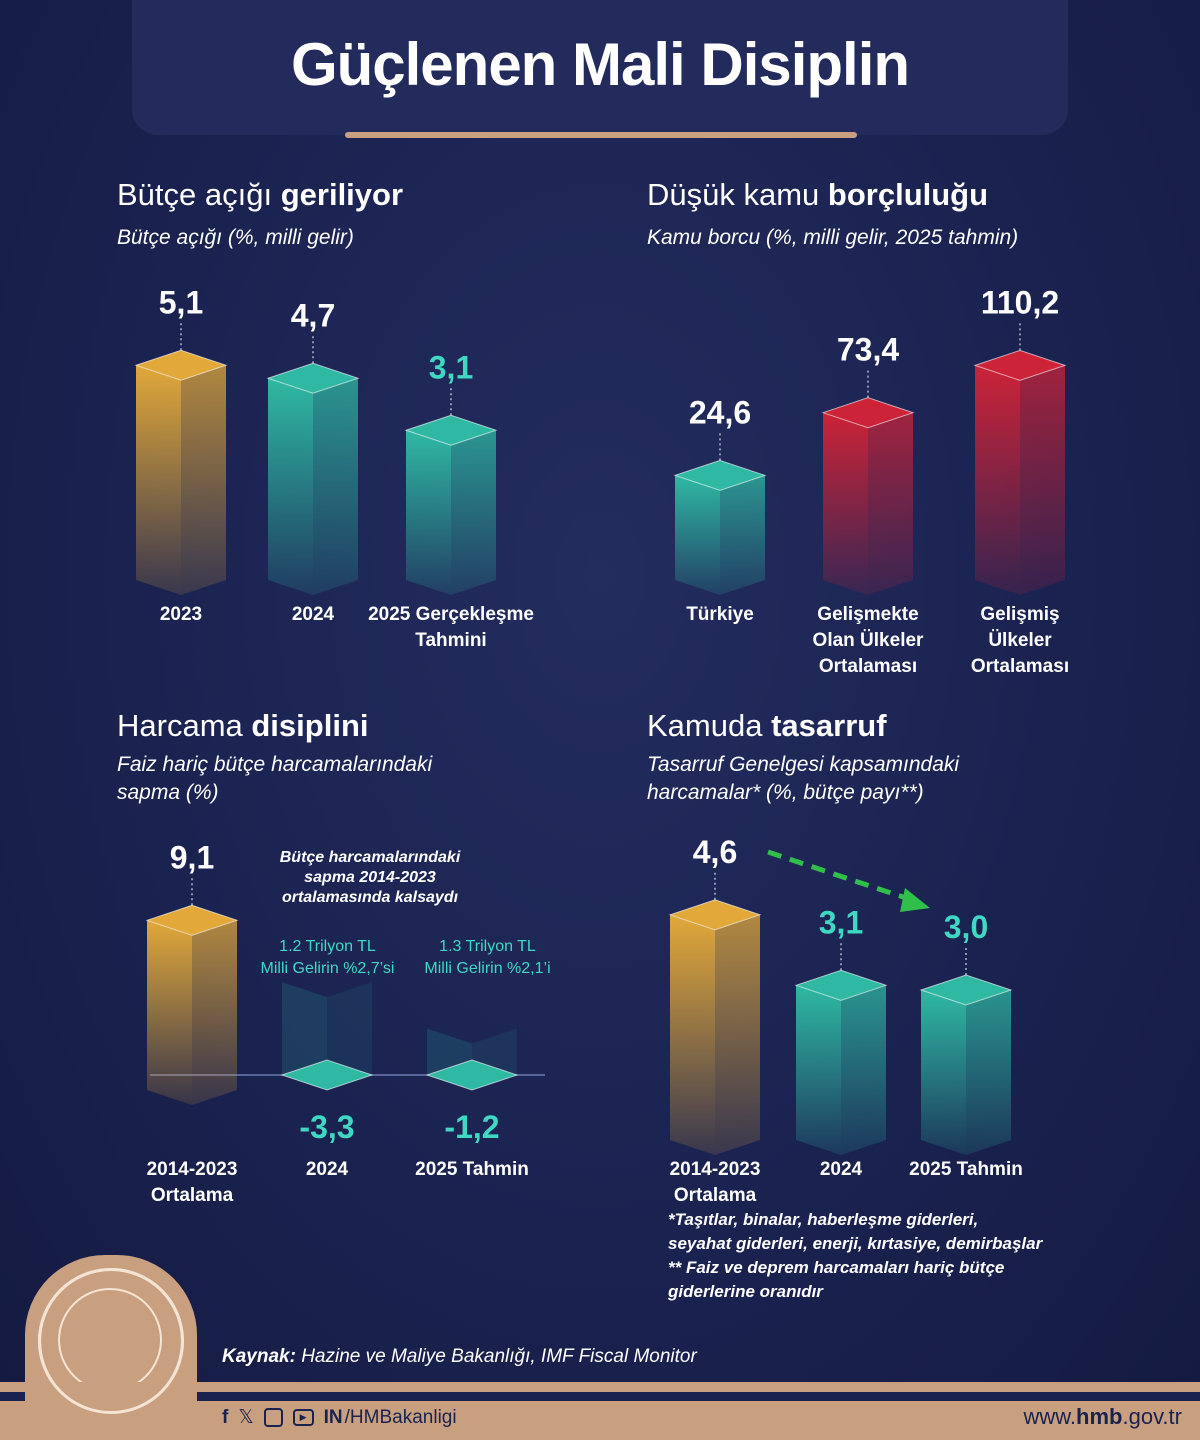  I want to click on seal-ring-overlay, so click(111, 1341).